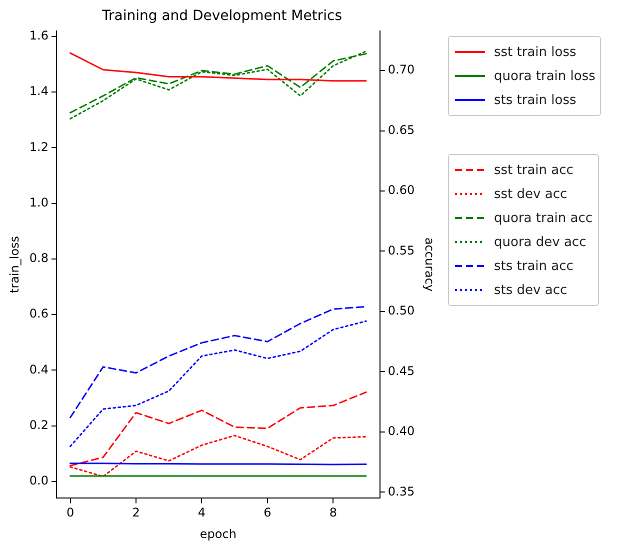 The image size is (626, 546). Describe the element at coordinates (534, 170) in the screenshot. I see `legend-label: sst train acc` at that location.